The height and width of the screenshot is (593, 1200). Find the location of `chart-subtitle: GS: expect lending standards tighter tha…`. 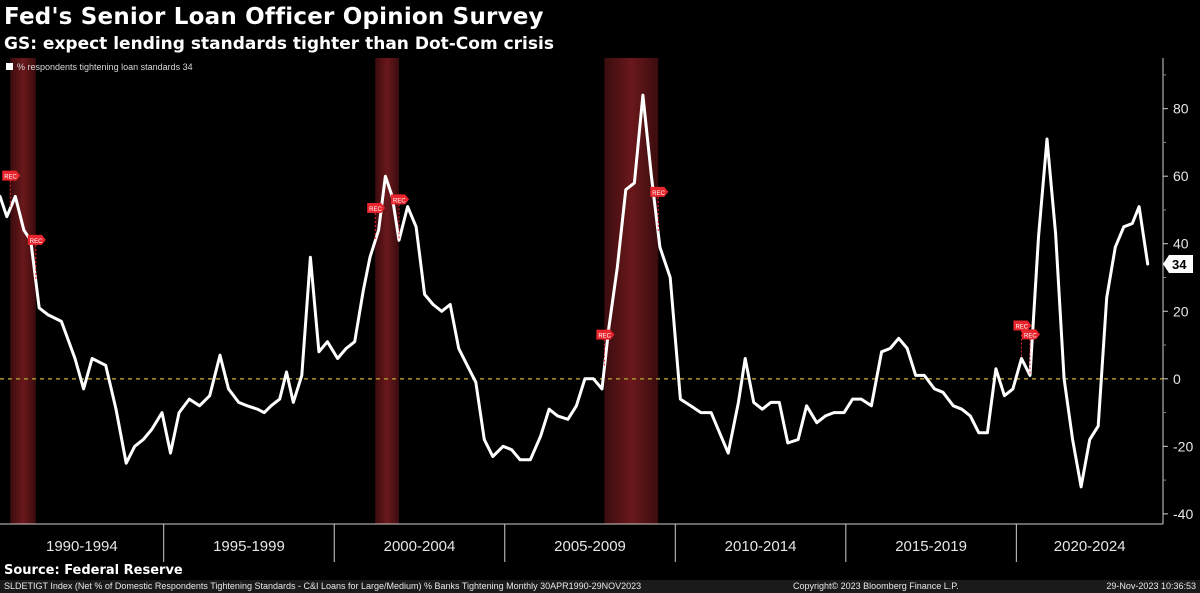

chart-subtitle: GS: expect lending standards tighter tha… is located at coordinates (279, 44).